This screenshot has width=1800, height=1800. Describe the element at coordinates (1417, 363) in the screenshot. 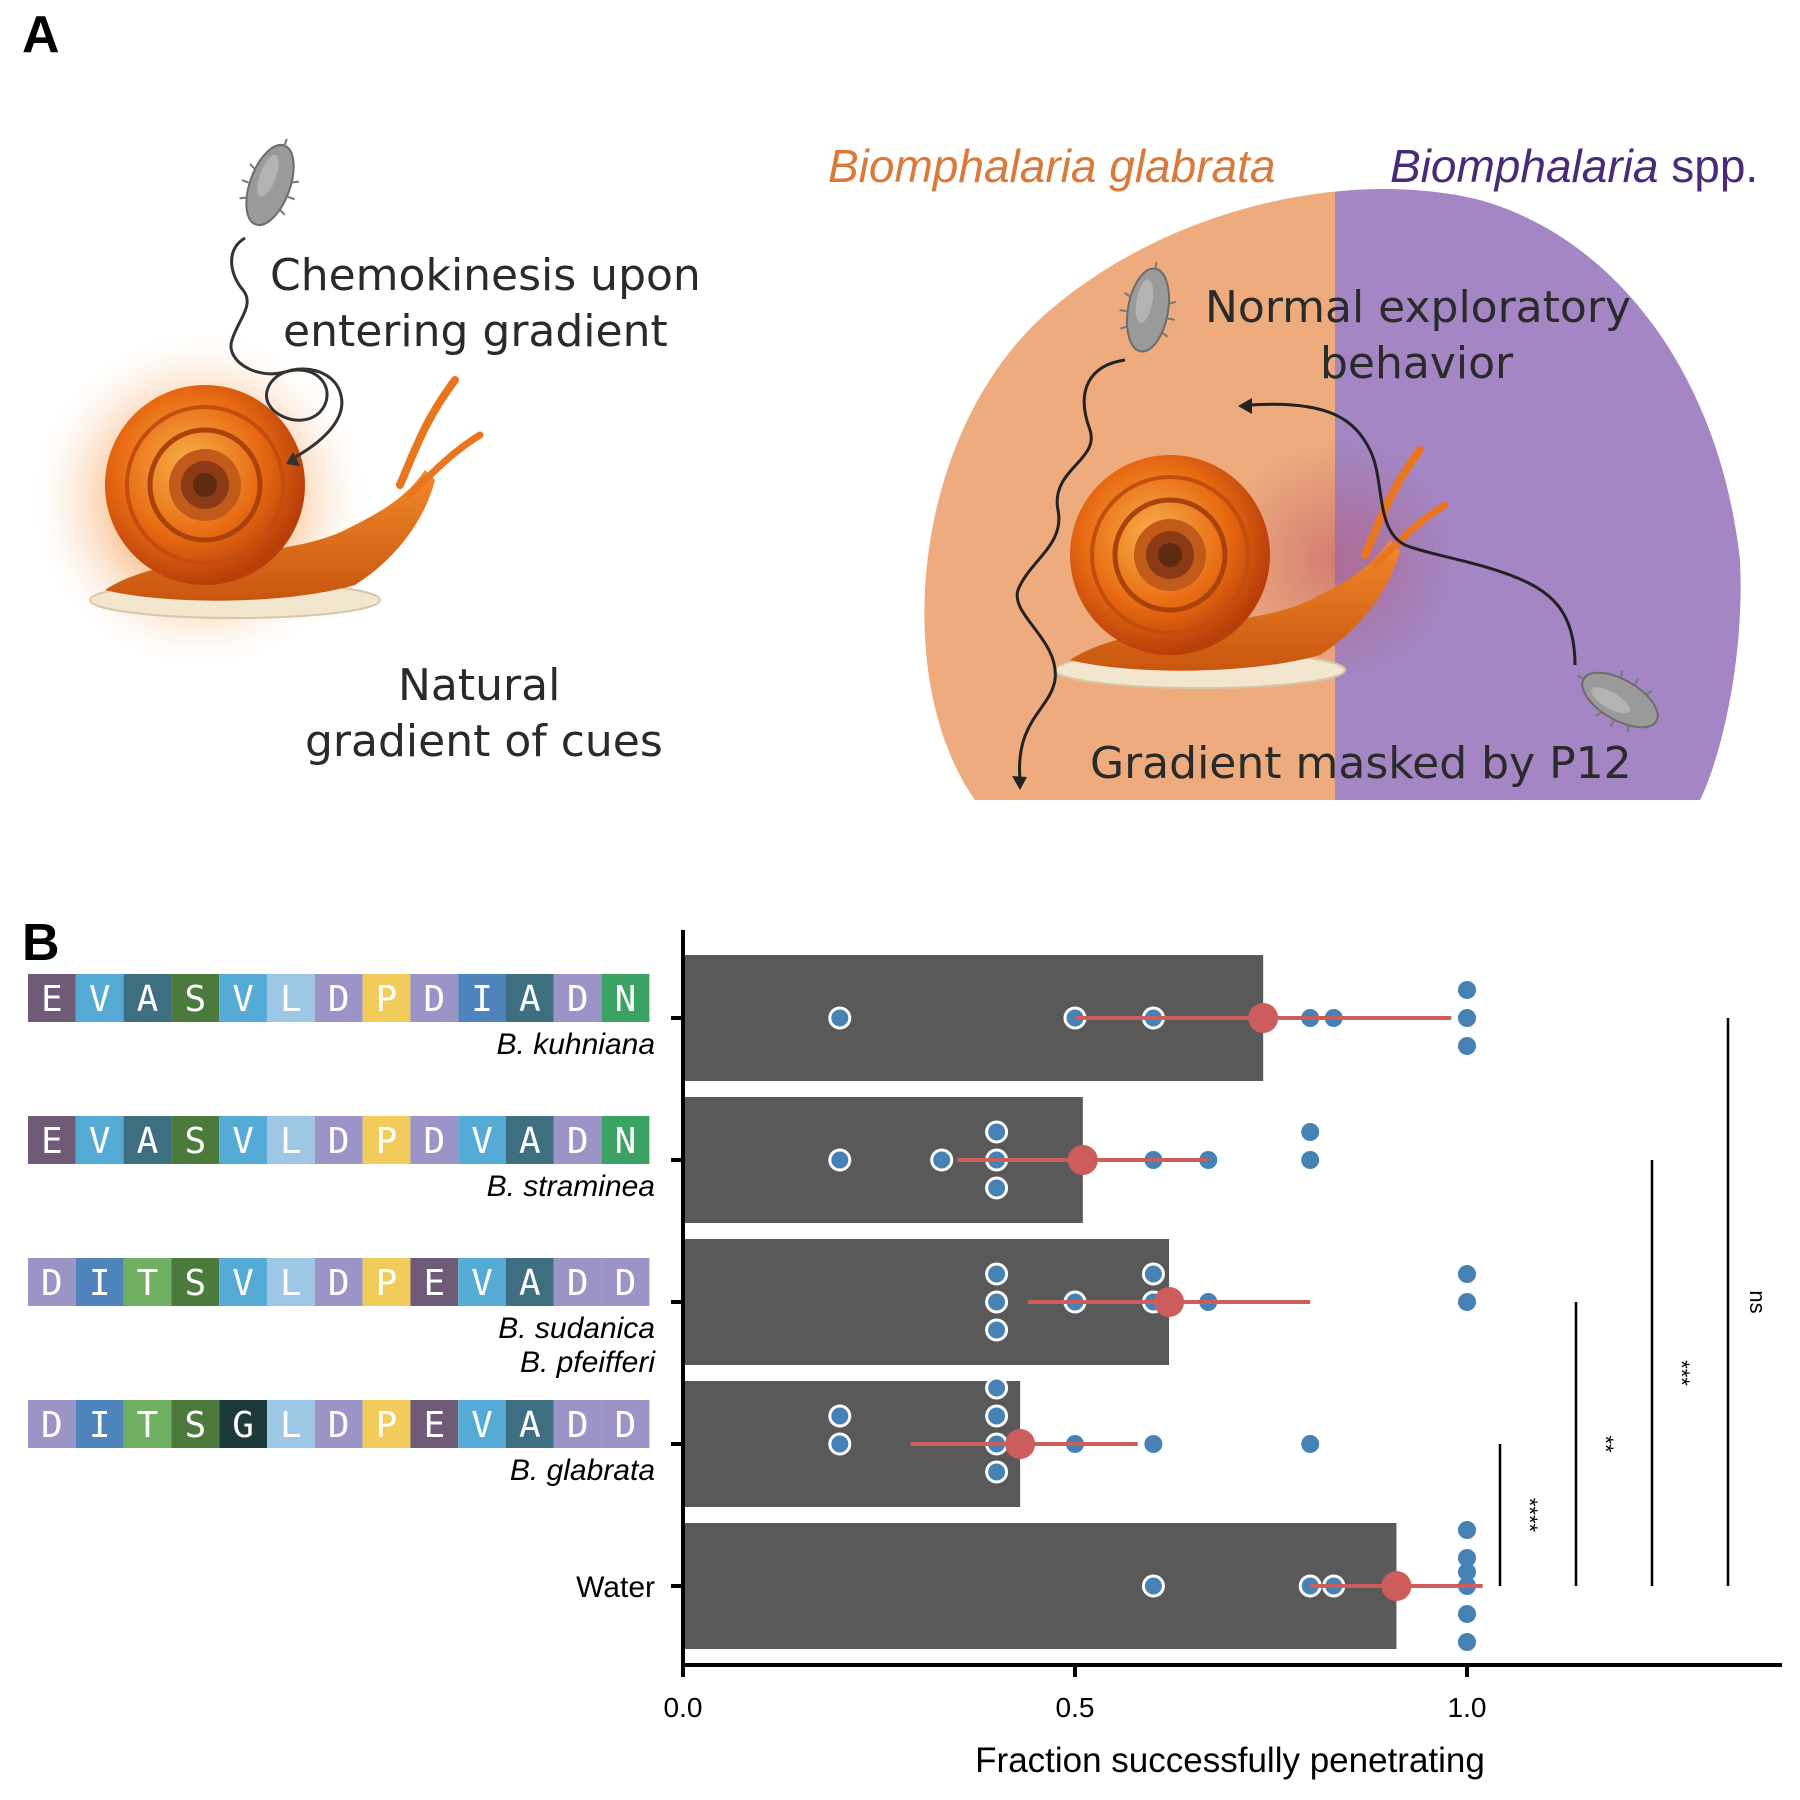

I see `normal-behavior-label-line2: behavior` at that location.